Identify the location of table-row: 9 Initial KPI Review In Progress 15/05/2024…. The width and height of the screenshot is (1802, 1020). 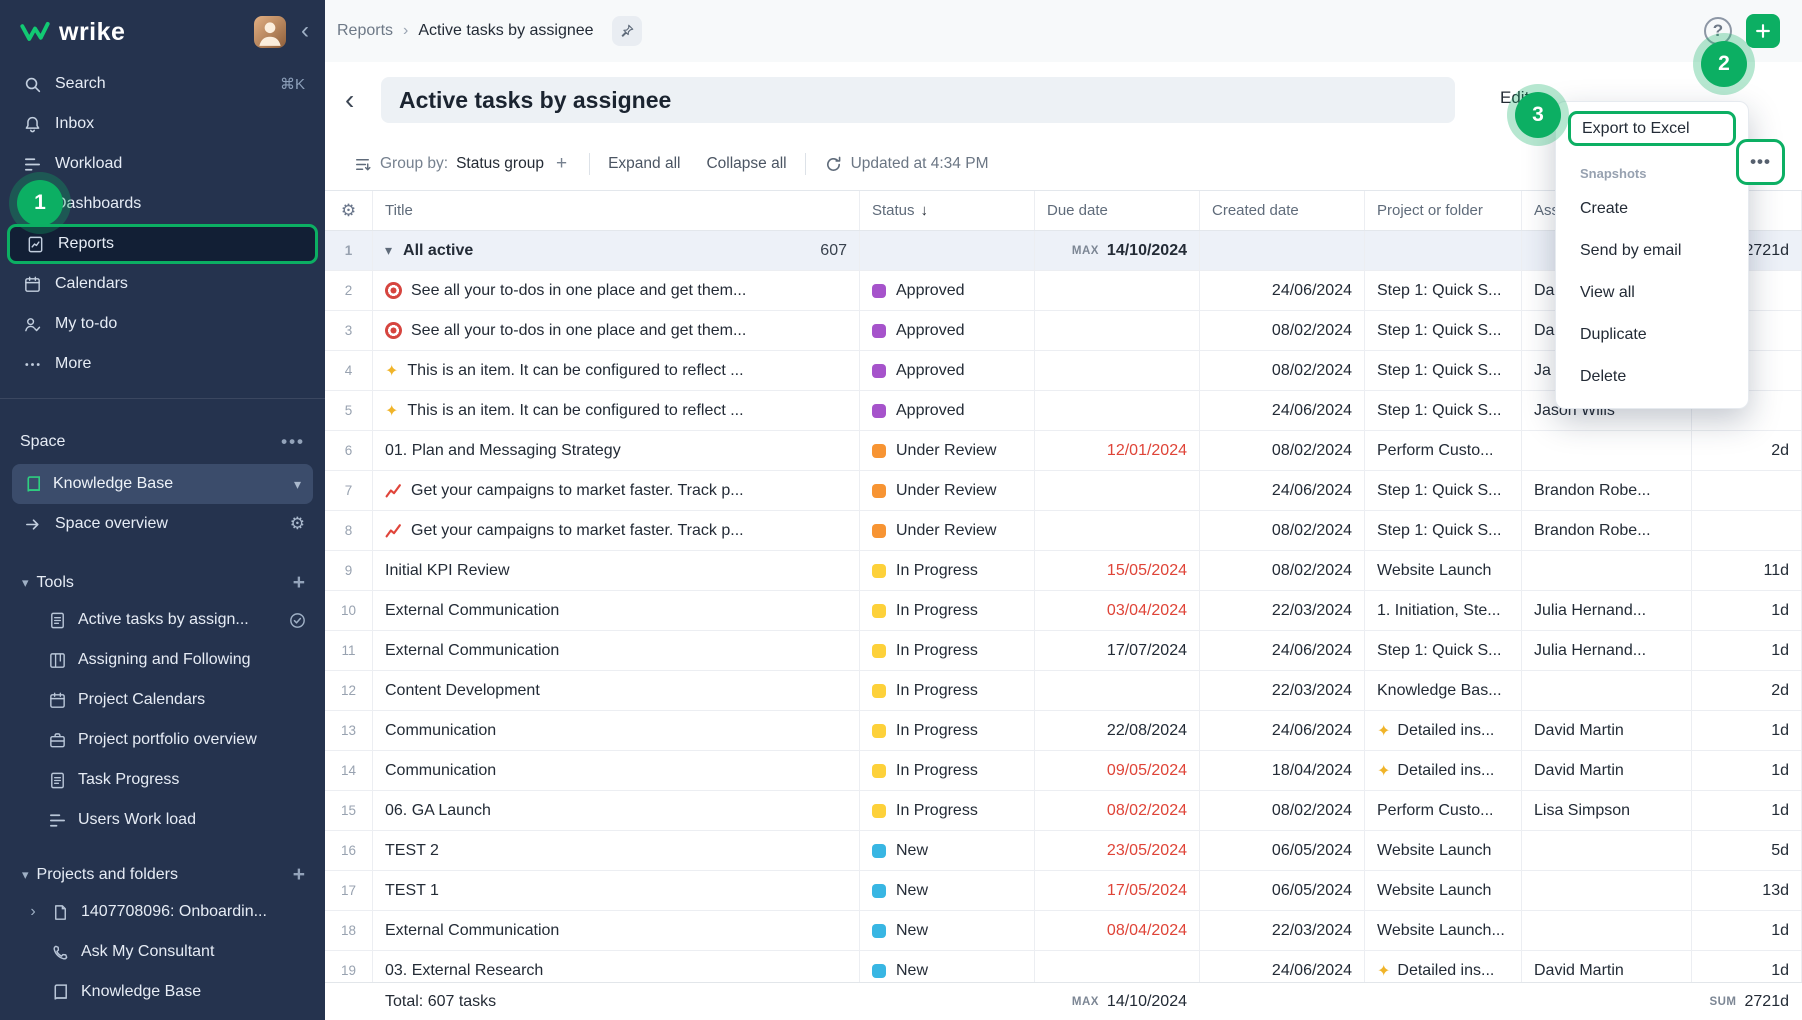
(1063, 571).